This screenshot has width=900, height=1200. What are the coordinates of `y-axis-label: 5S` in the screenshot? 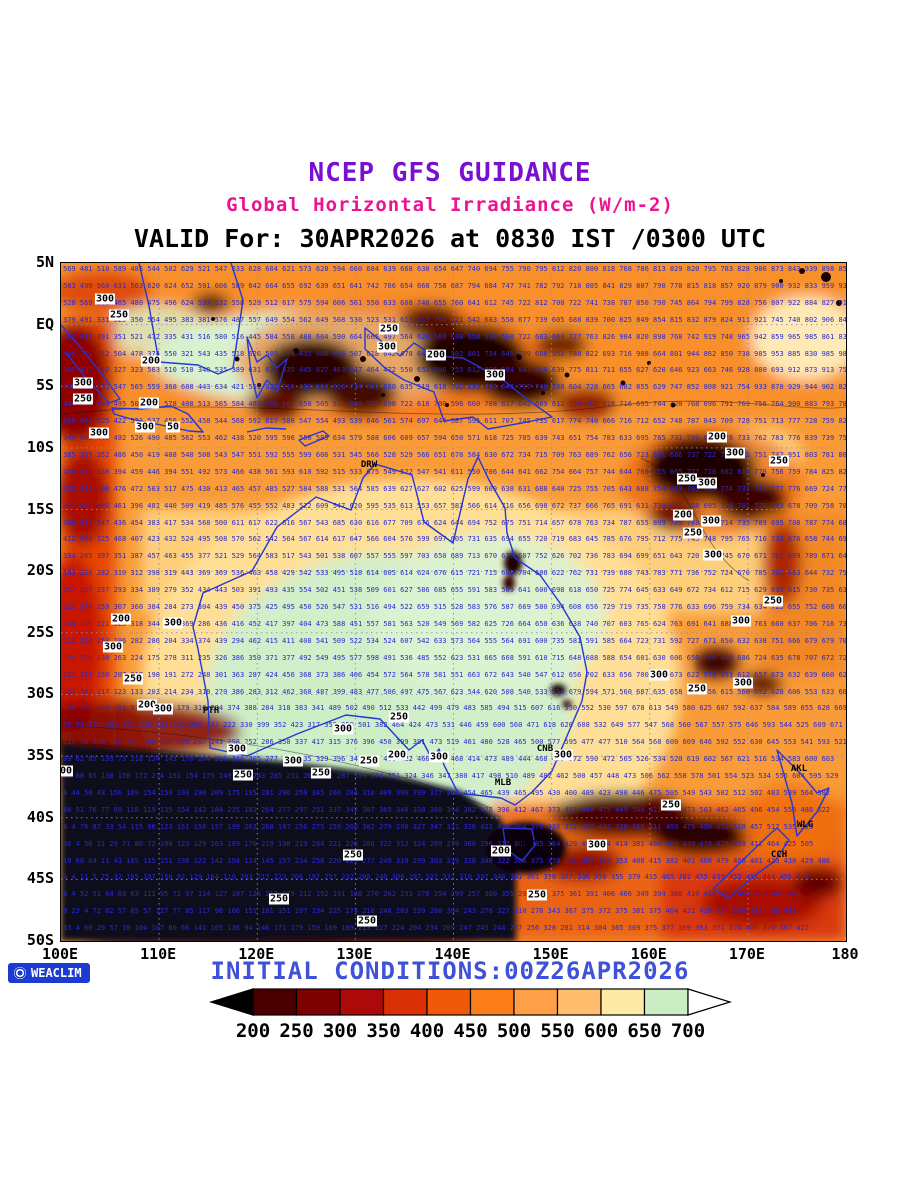 It's located at (44, 385).